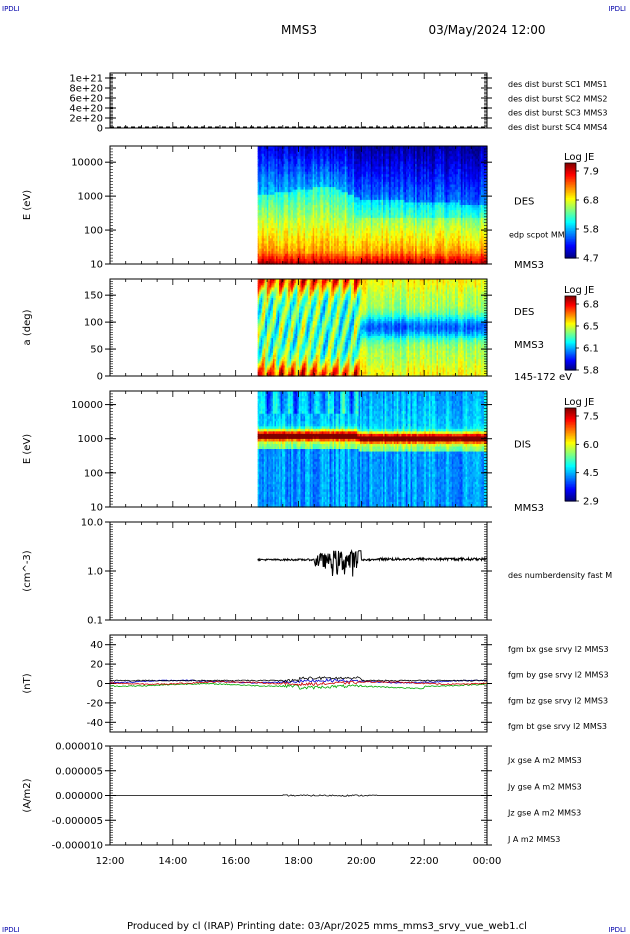 The height and width of the screenshot is (934, 630). Describe the element at coordinates (373, 205) in the screenshot. I see `spectrogram-des_energy` at that location.